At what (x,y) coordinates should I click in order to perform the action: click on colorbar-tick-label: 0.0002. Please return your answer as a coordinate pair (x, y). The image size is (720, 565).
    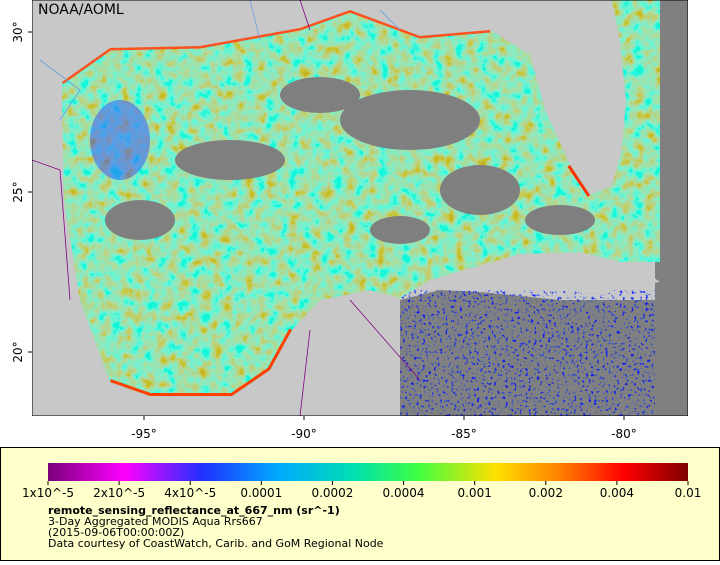
    Looking at the image, I should click on (332, 493).